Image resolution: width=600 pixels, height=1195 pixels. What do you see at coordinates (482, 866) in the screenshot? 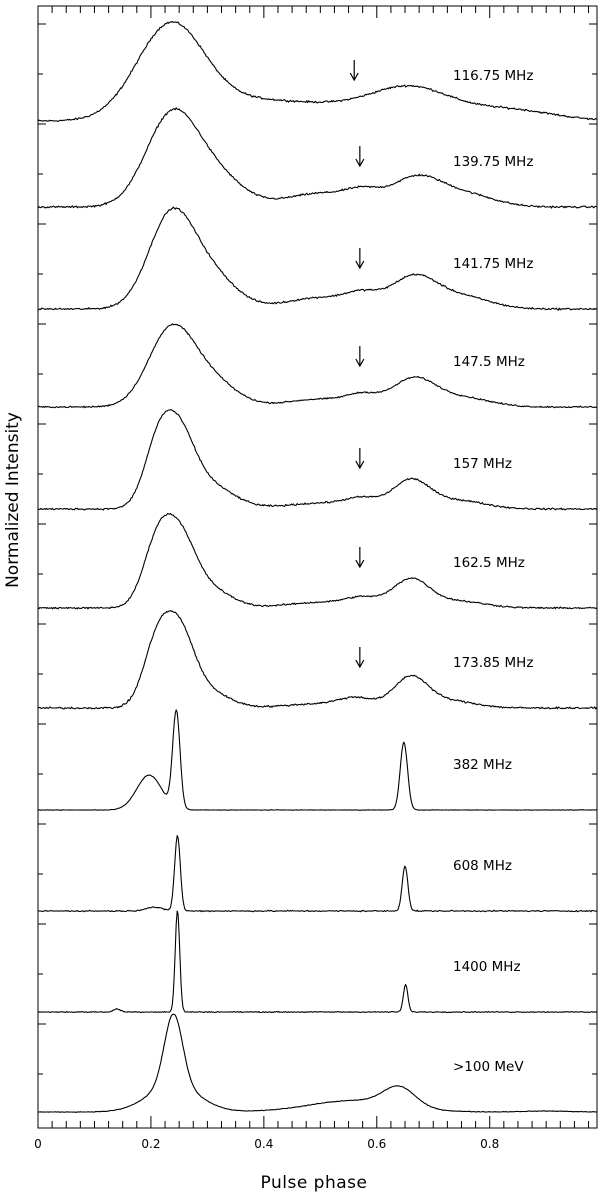
I see `series-label: 608 MHz` at bounding box center [482, 866].